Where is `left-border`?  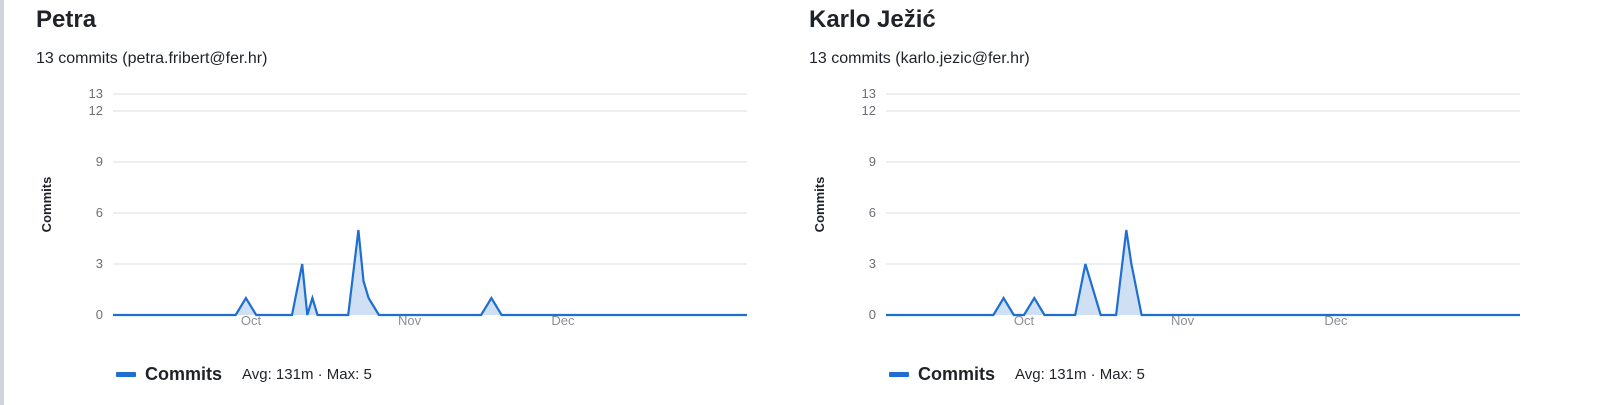
left-border is located at coordinates (2, 202).